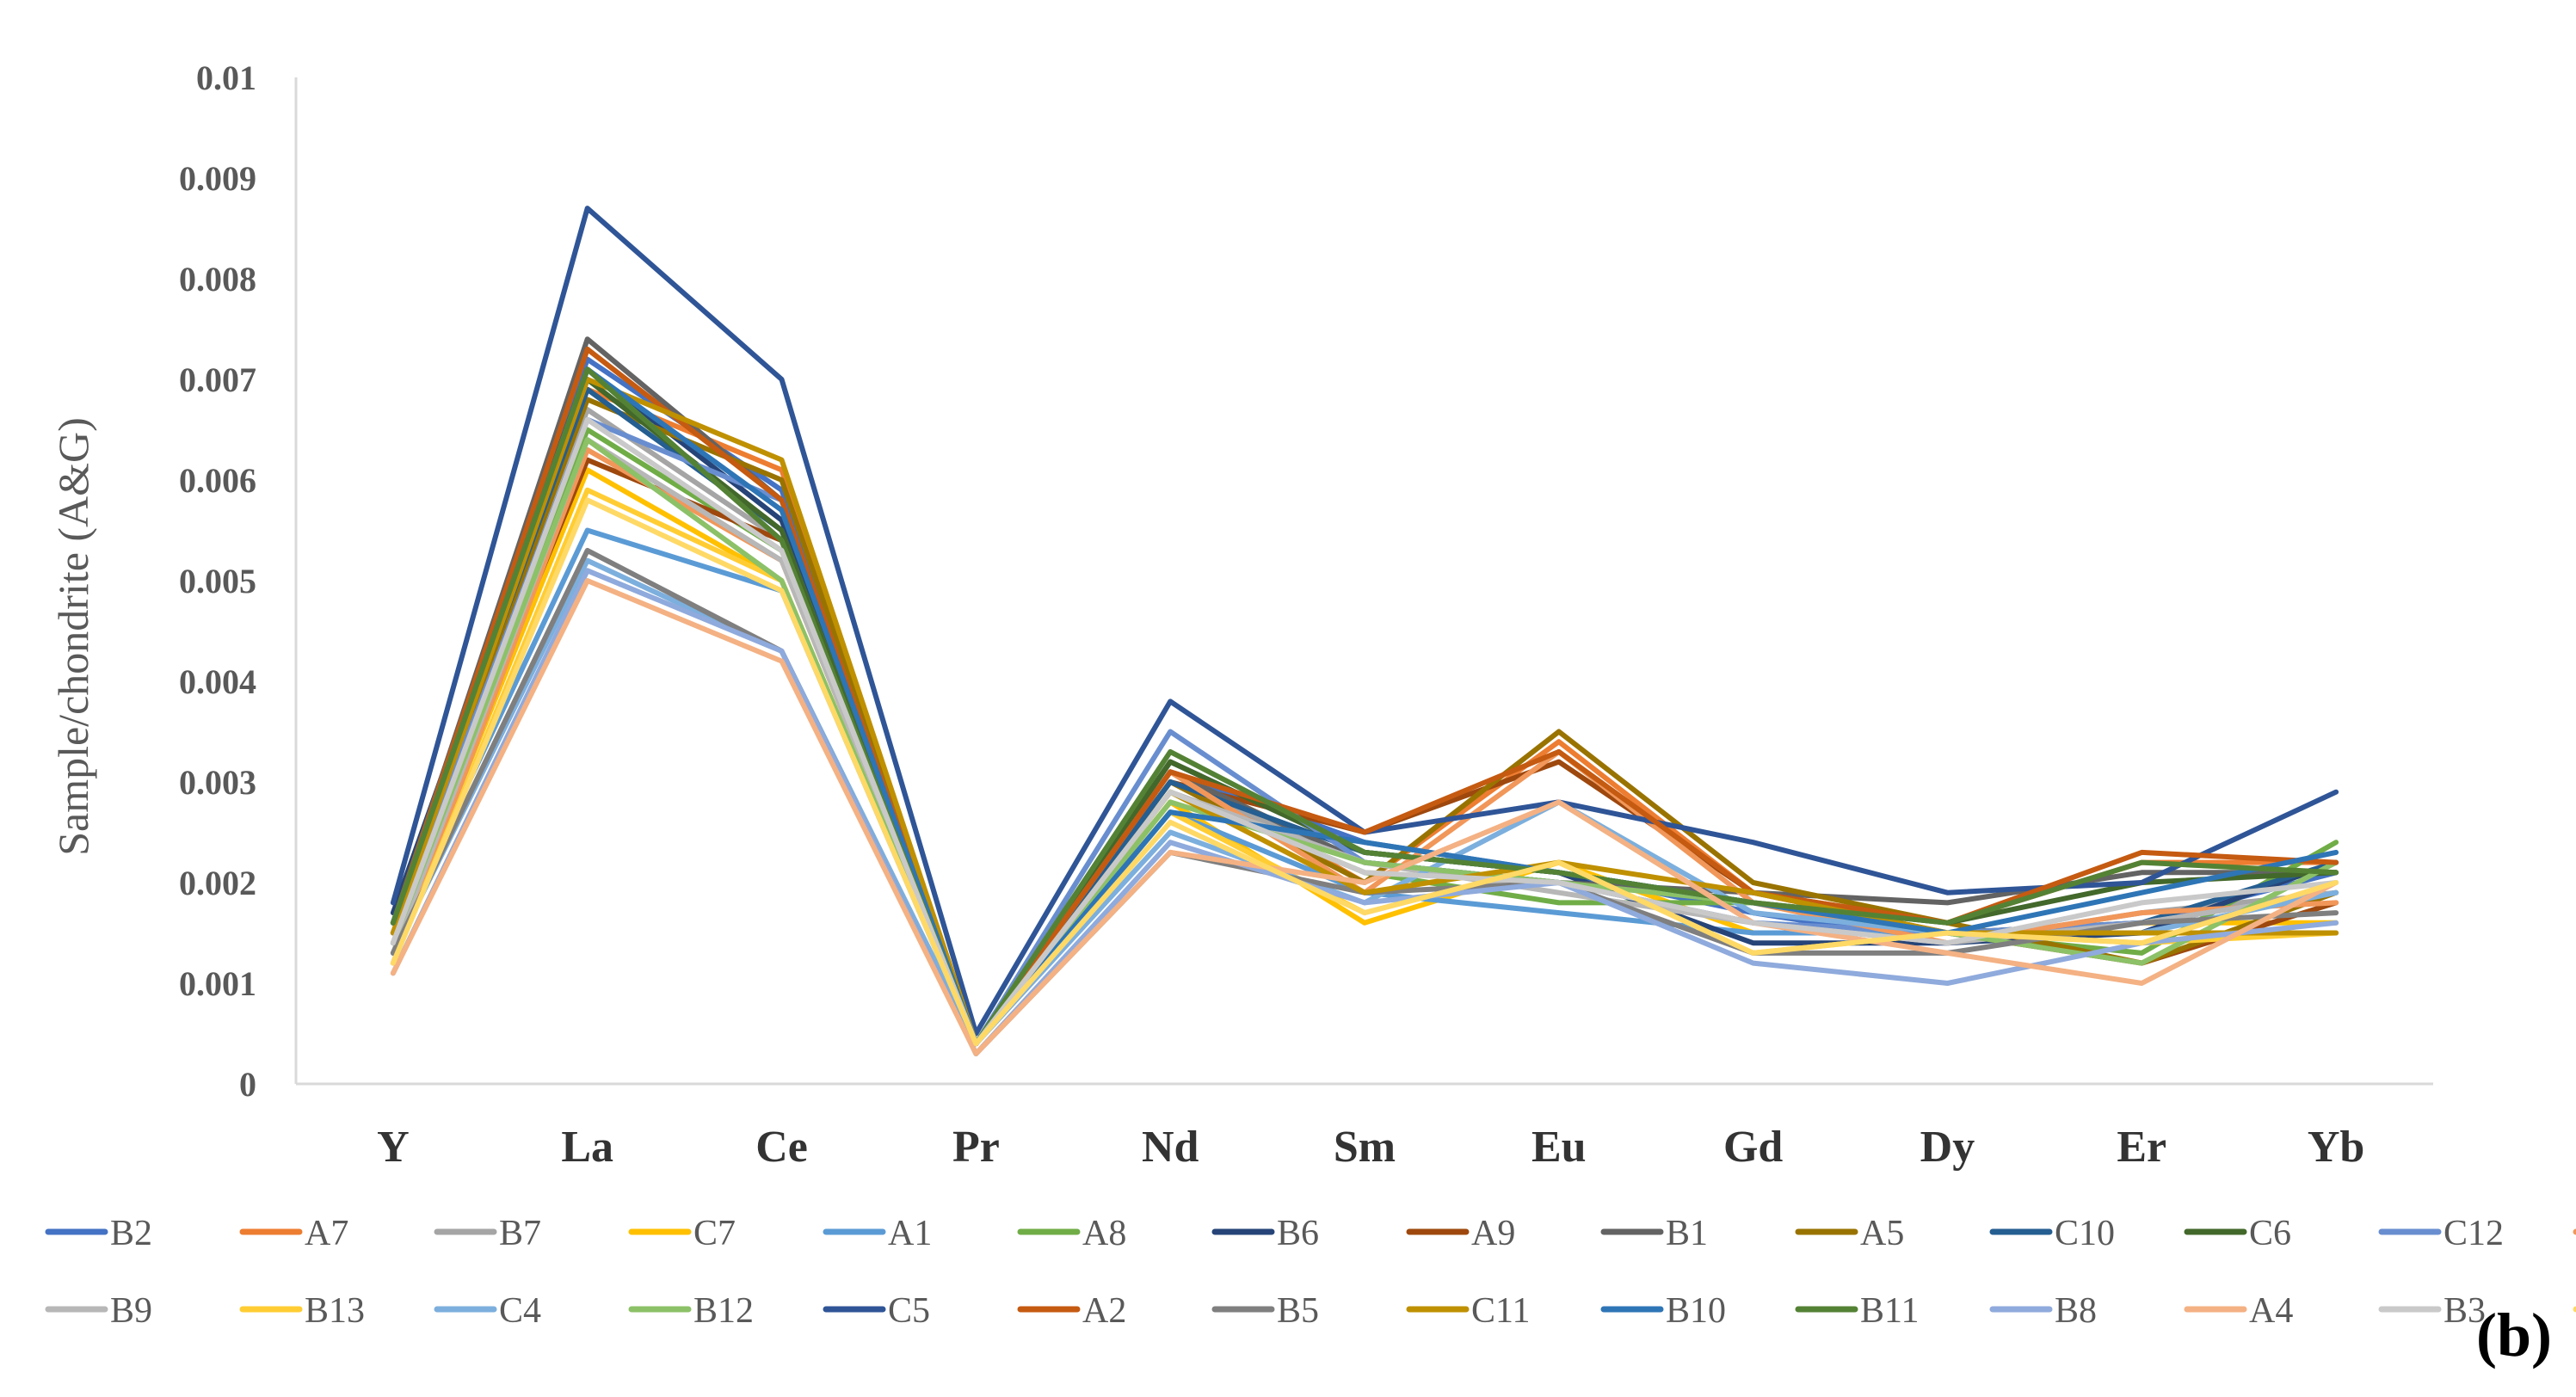  What do you see at coordinates (715, 1233) in the screenshot?
I see `legend-label: C7` at bounding box center [715, 1233].